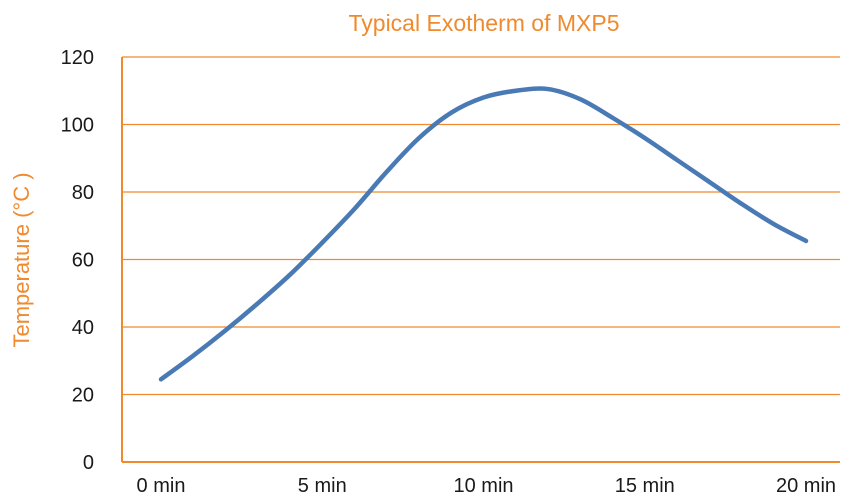  What do you see at coordinates (806, 486) in the screenshot?
I see `x-tick-label: 20 min` at bounding box center [806, 486].